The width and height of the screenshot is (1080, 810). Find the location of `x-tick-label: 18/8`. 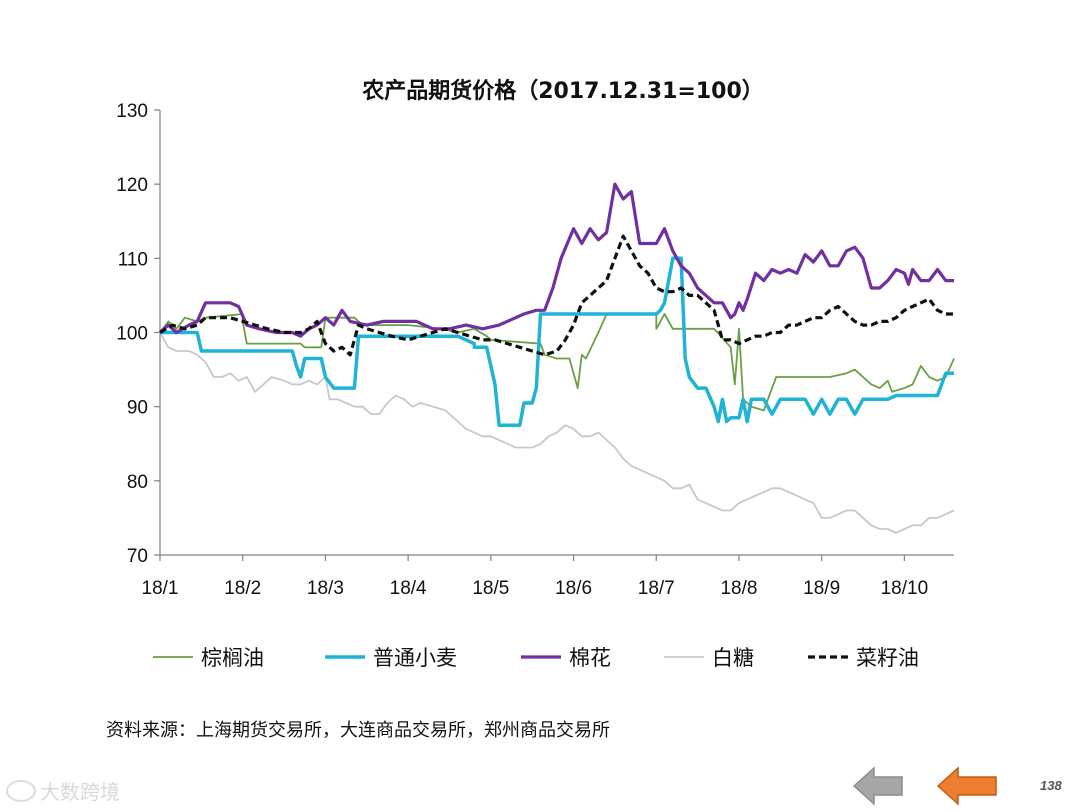

x-tick-label: 18/8 is located at coordinates (738, 588).